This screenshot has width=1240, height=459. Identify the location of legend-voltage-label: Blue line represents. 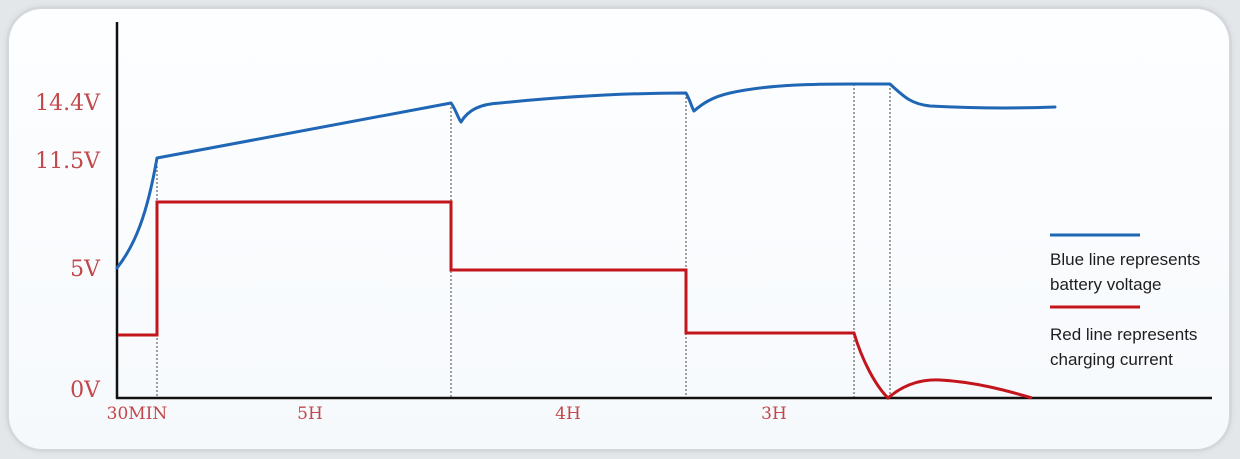
(1125, 259).